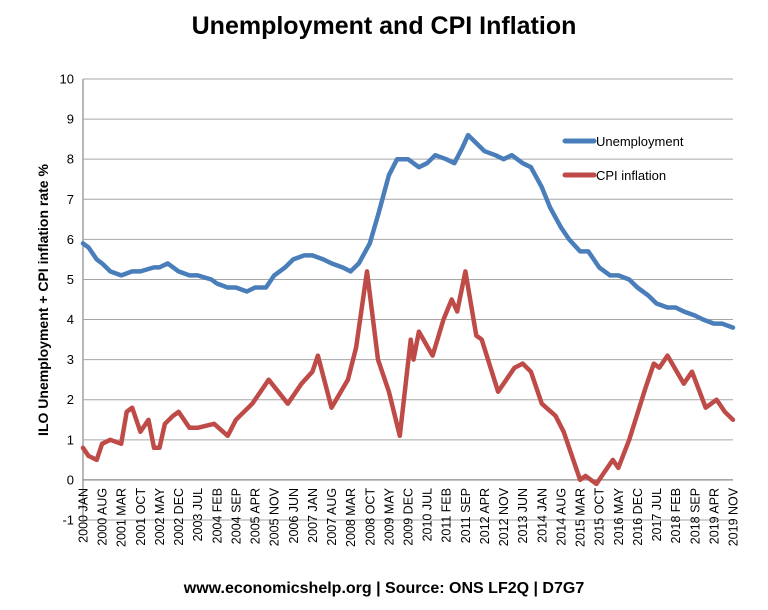 Image resolution: width=768 pixels, height=610 pixels. I want to click on x-tick-label: 2017 JUL, so click(657, 515).